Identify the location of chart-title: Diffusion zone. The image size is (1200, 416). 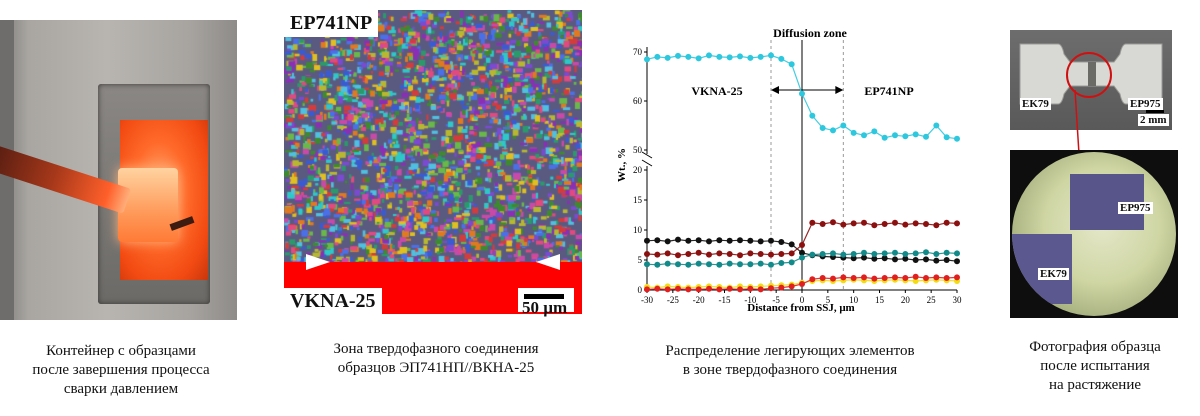
(810, 33).